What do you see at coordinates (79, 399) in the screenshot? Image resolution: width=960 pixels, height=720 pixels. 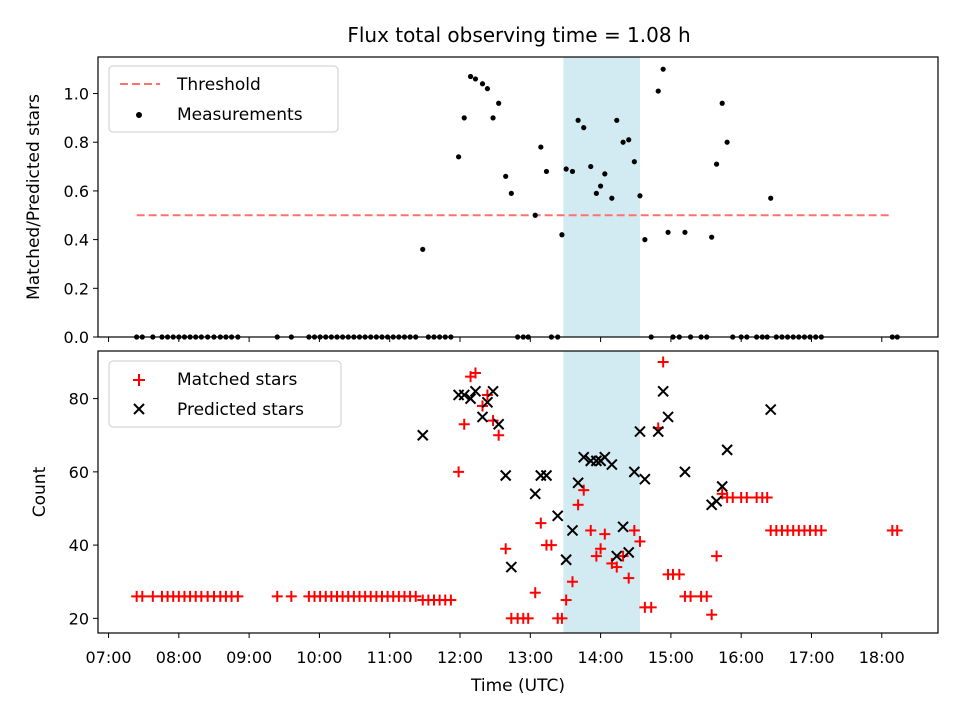 I see `y-tick-label: 80` at bounding box center [79, 399].